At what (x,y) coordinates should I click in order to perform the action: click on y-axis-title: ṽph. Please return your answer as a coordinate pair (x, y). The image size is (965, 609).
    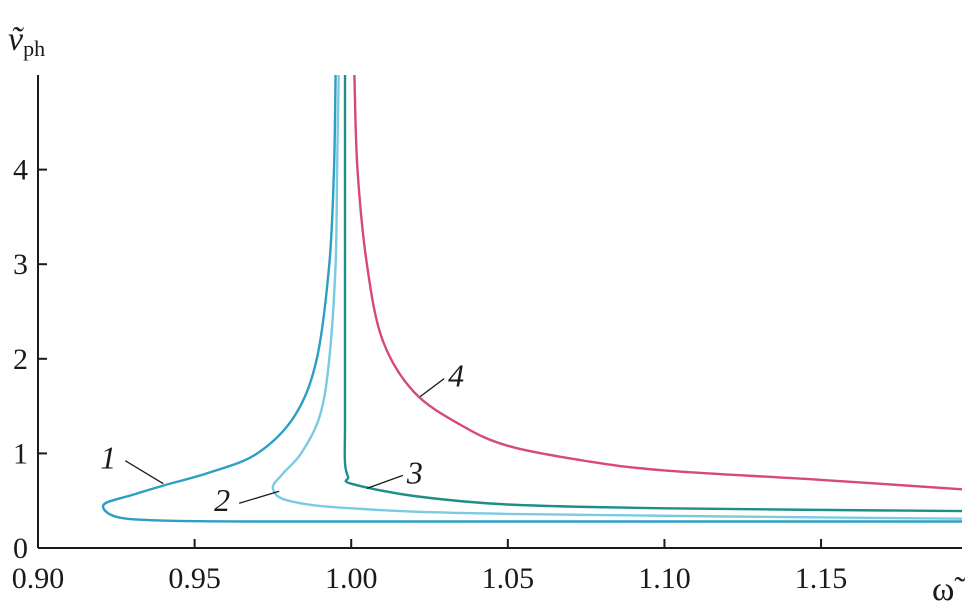
    Looking at the image, I should click on (26, 41).